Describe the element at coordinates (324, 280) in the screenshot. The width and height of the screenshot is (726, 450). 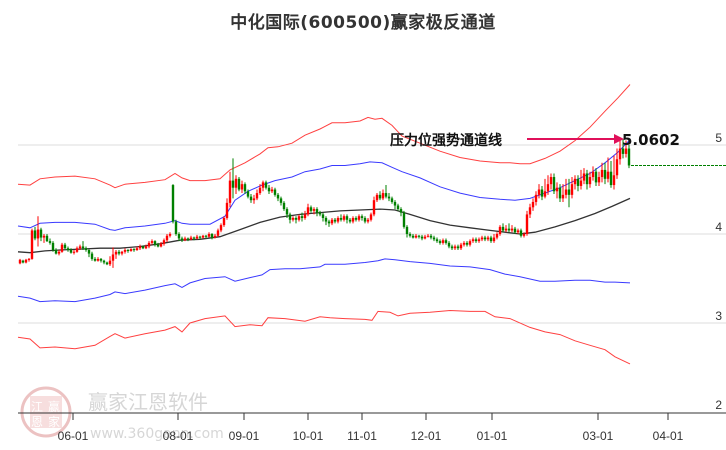
I see `band-inner_lower` at that location.